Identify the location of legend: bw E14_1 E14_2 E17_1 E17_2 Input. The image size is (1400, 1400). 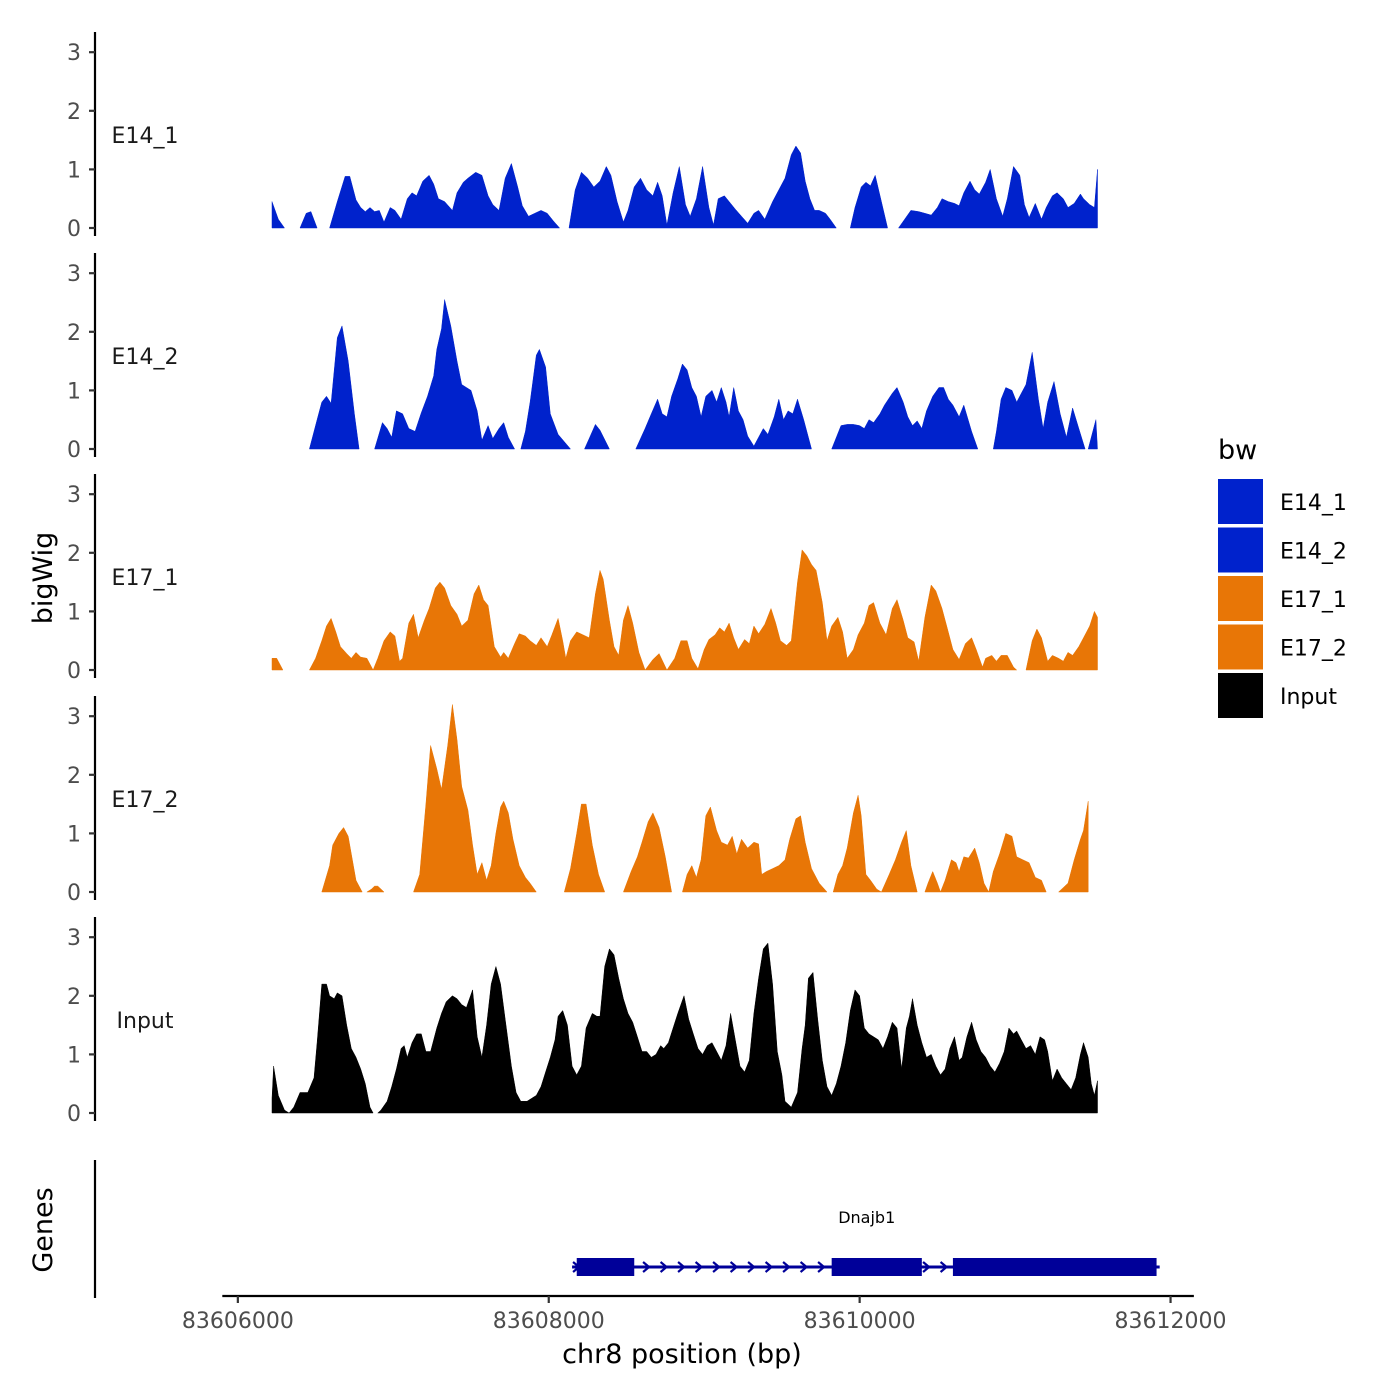
(1282, 576).